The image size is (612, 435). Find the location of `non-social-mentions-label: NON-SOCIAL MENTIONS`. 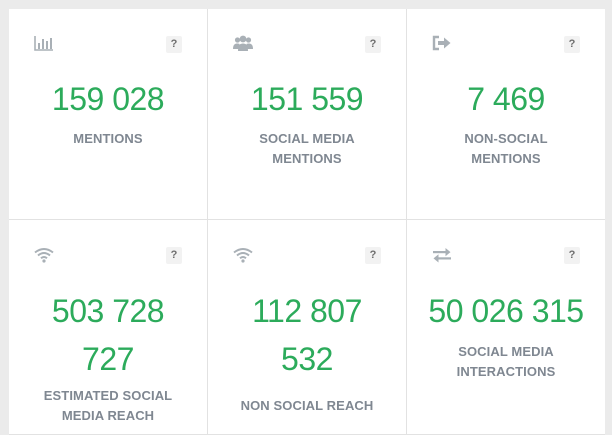

non-social-mentions-label: NON-SOCIAL MENTIONS is located at coordinates (506, 149).